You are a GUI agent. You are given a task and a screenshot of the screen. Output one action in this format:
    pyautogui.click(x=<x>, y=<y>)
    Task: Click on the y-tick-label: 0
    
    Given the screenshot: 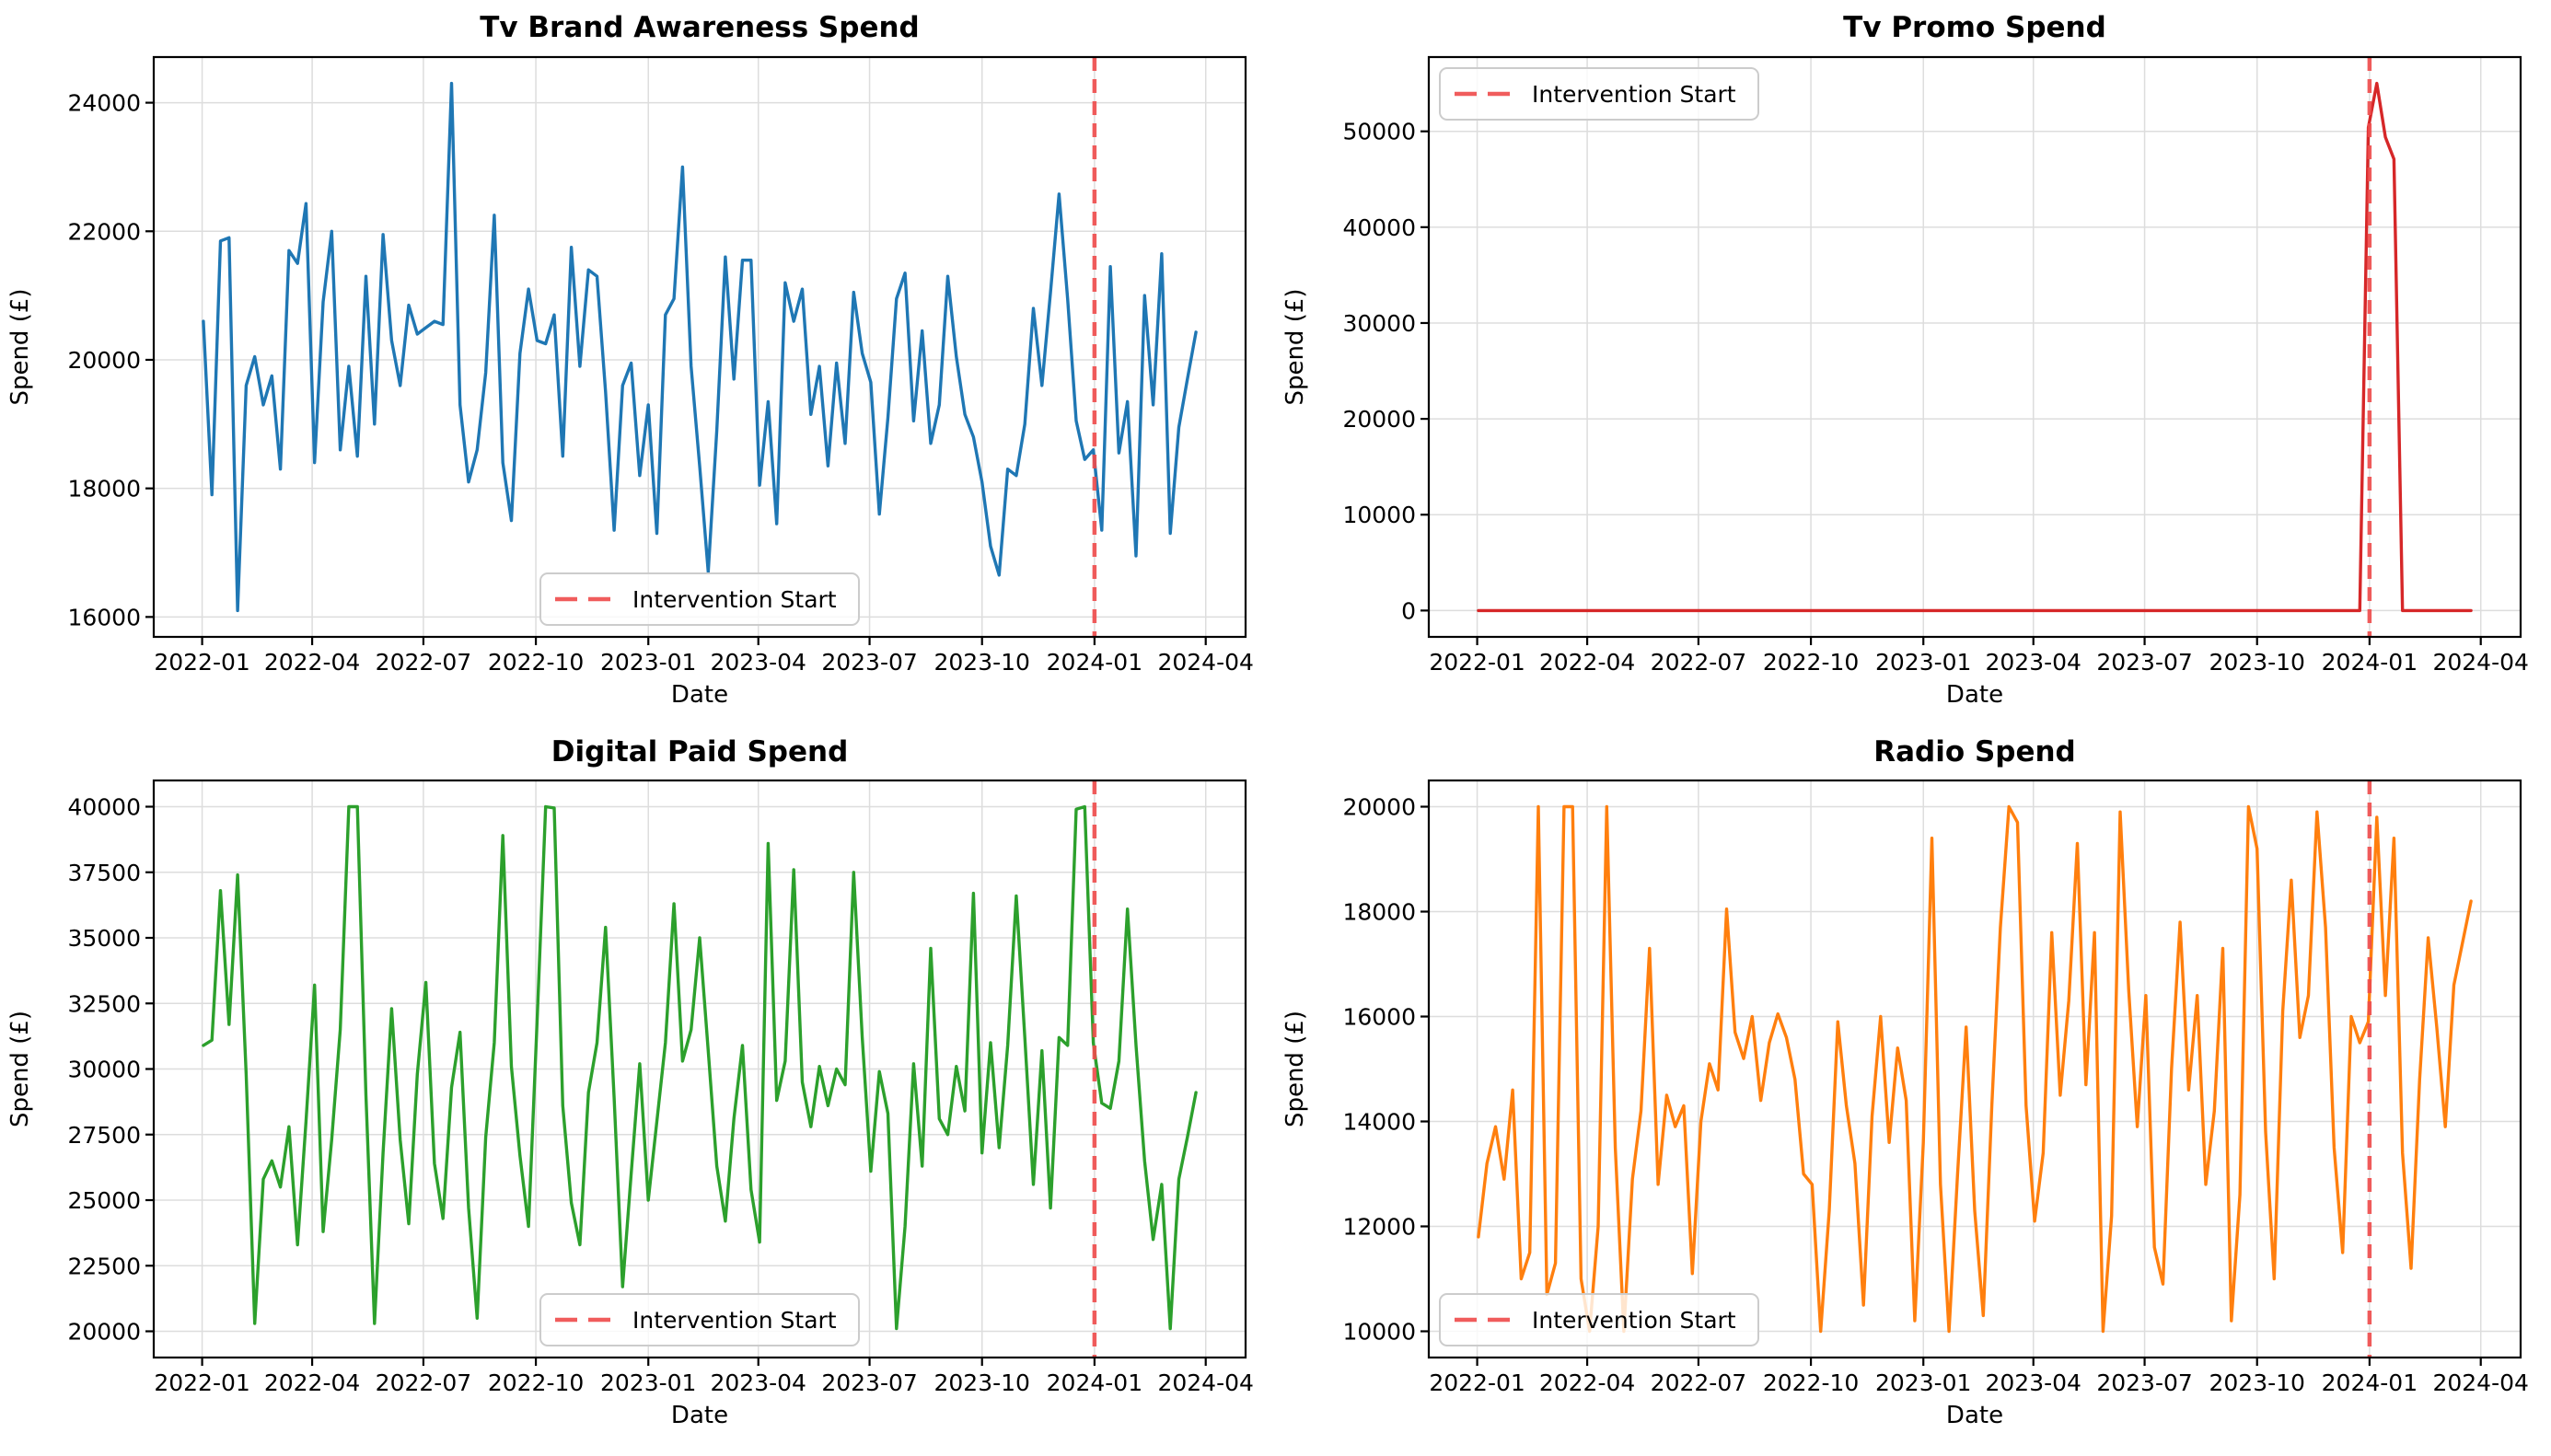 What is the action you would take?
    pyautogui.click(x=1409, y=610)
    